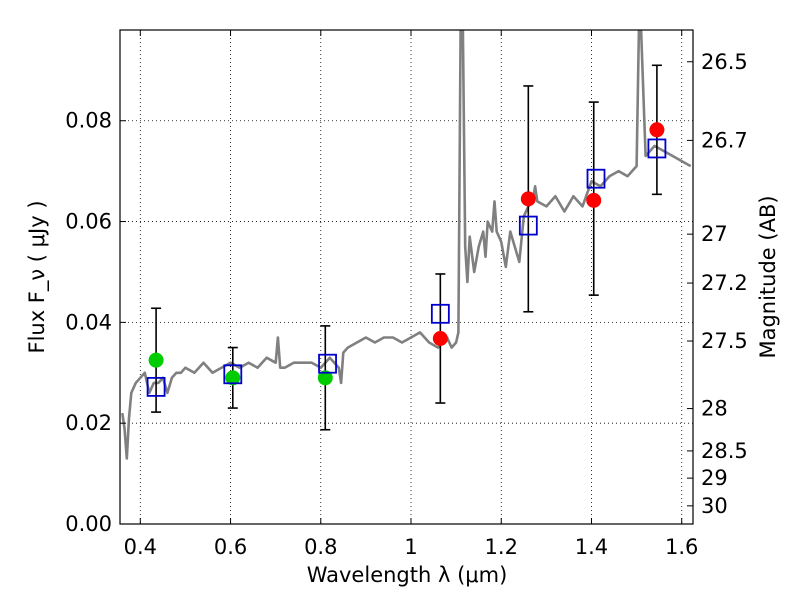 Image resolution: width=800 pixels, height=600 pixels. Describe the element at coordinates (714, 478) in the screenshot. I see `y2-tick-label: 29` at that location.